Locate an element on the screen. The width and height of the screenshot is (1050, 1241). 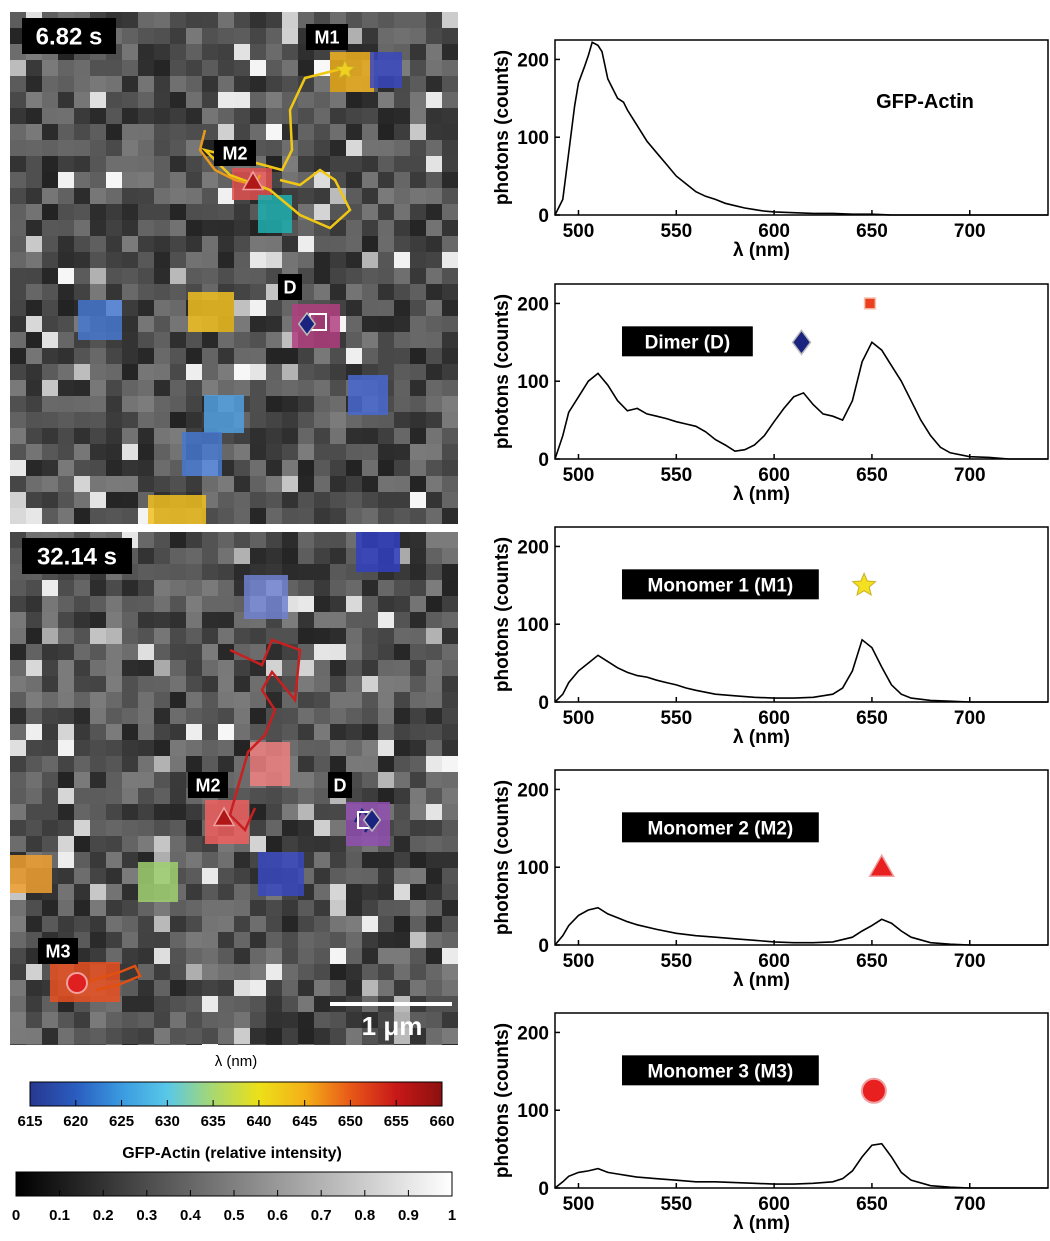
x-tick-label: 500 is located at coordinates (579, 231).